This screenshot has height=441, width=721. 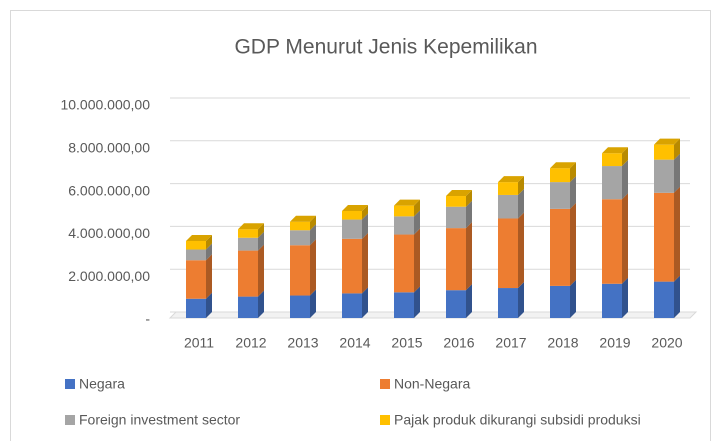 What do you see at coordinates (385, 47) in the screenshot?
I see `chart-title: GDP Menurut Jenis Kepemilikan` at bounding box center [385, 47].